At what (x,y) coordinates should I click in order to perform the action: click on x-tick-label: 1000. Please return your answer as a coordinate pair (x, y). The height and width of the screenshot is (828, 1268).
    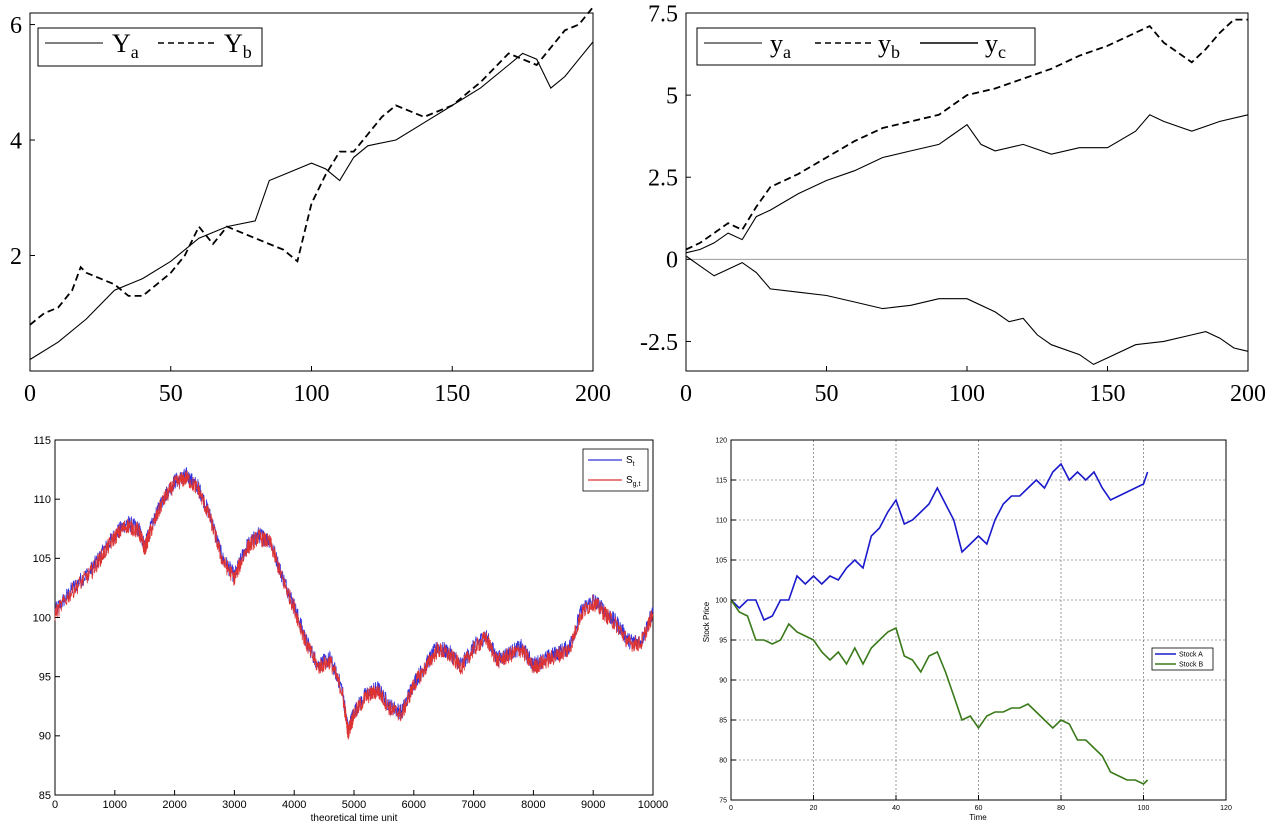
    Looking at the image, I should click on (115, 805).